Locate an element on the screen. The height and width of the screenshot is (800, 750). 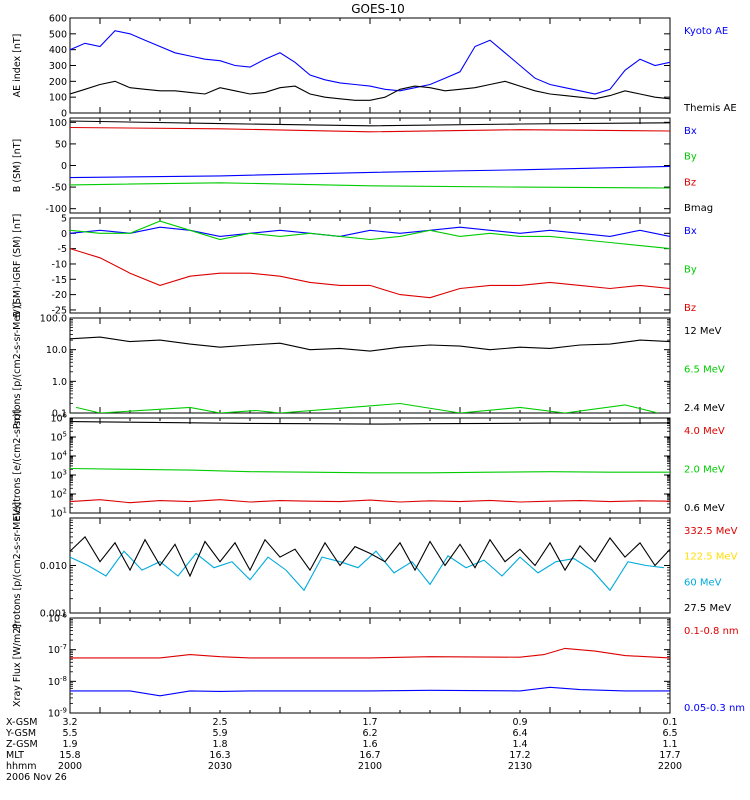
footer-value: 0.1 is located at coordinates (669, 722).